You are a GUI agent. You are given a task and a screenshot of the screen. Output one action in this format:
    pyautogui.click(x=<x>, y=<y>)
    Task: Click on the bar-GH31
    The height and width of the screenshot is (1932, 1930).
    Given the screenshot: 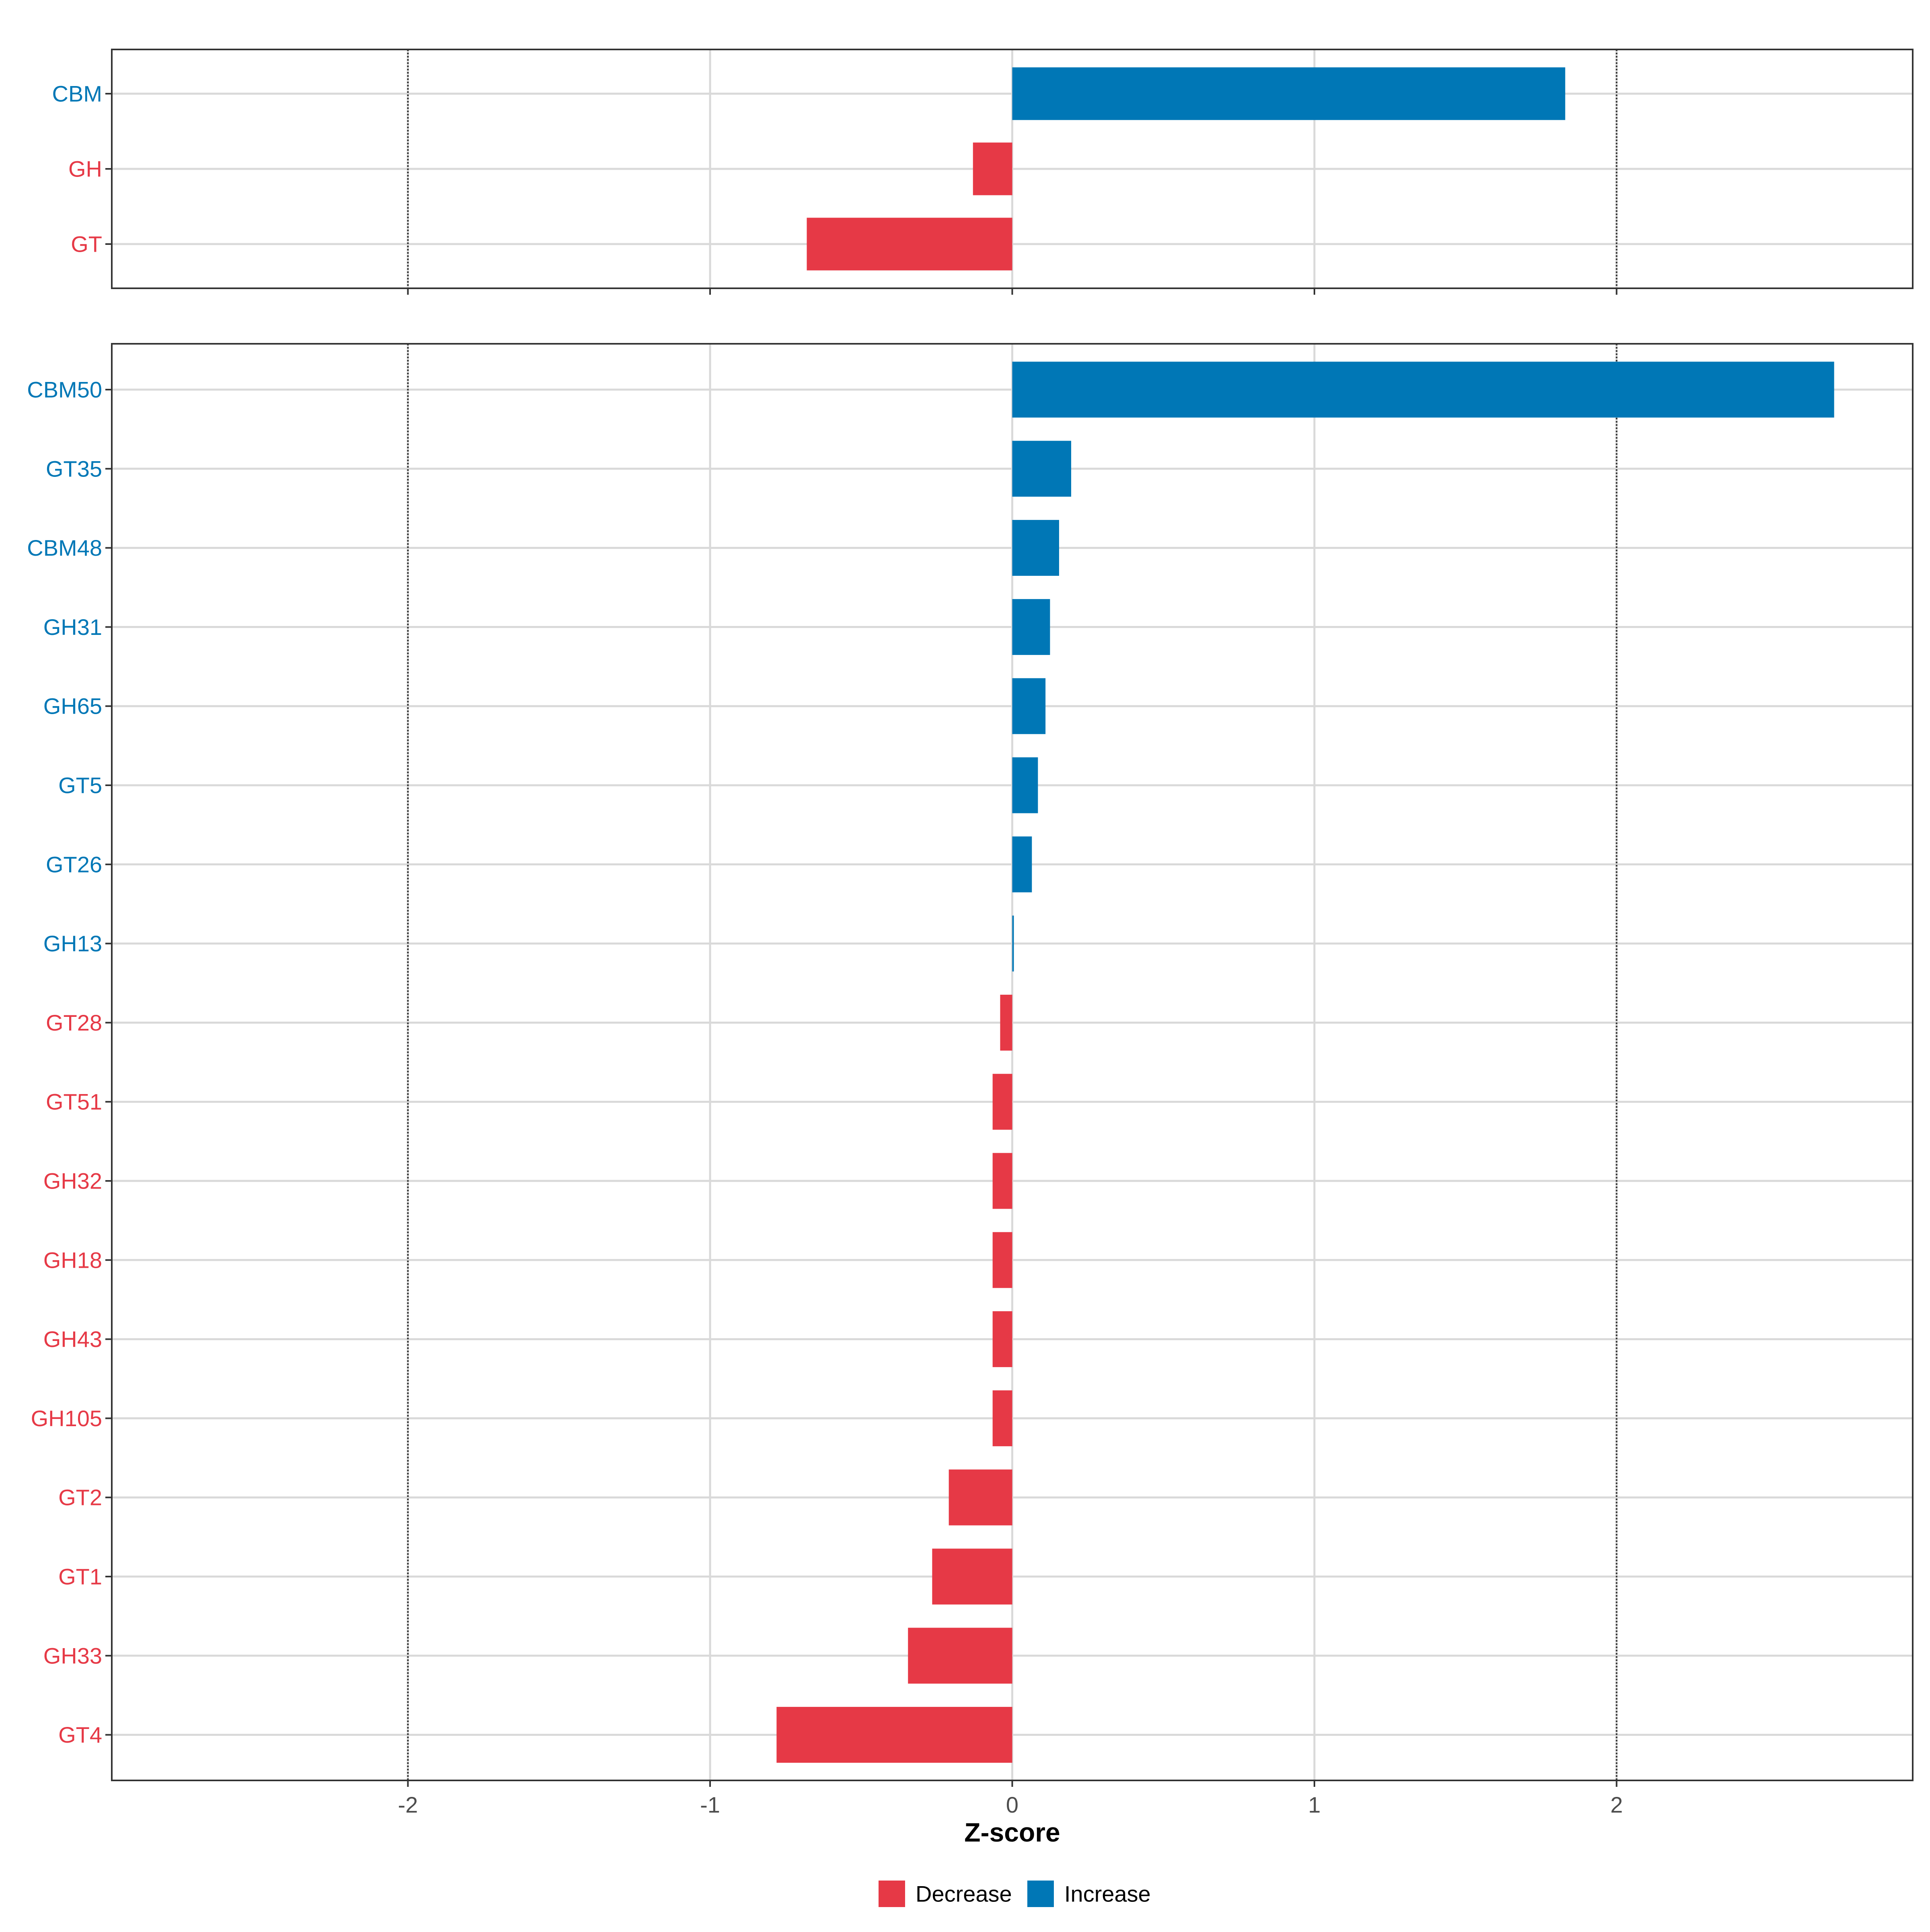 What is the action you would take?
    pyautogui.click(x=1031, y=627)
    